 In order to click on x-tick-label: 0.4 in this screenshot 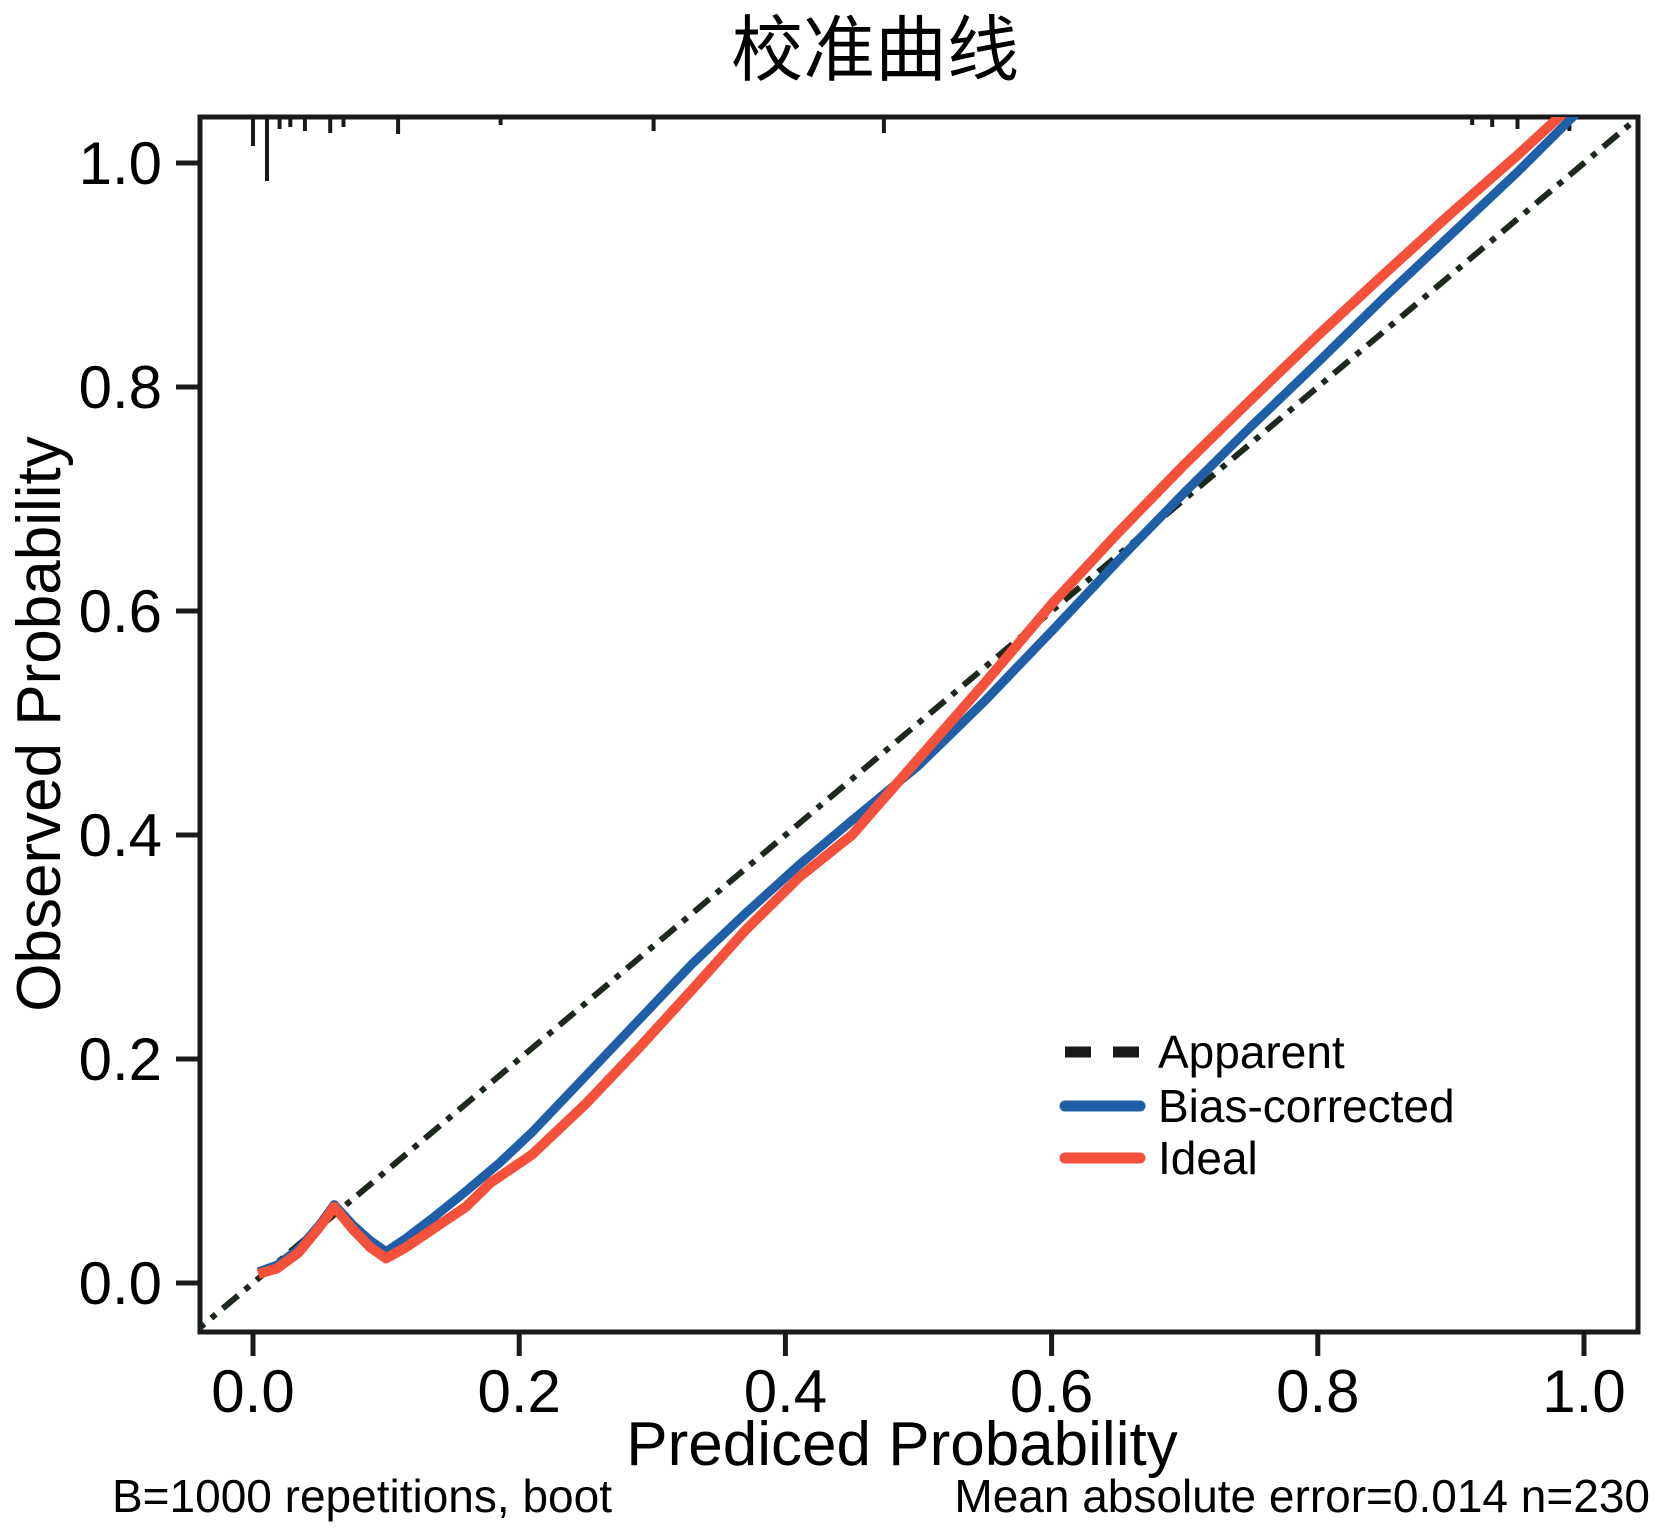, I will do `click(785, 1391)`.